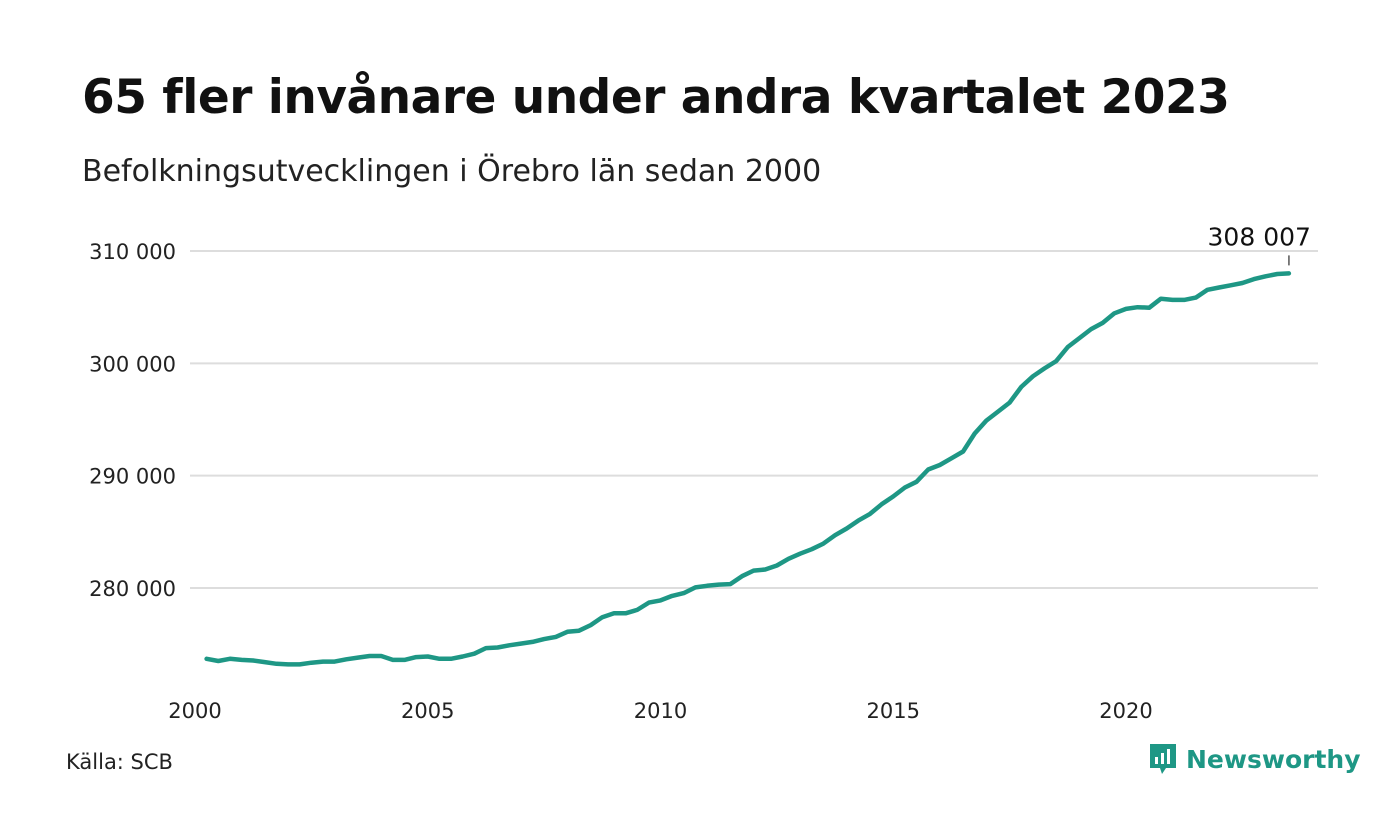 Image resolution: width=1400 pixels, height=840 pixels. What do you see at coordinates (1125, 711) in the screenshot?
I see `x-tick-label: 2020` at bounding box center [1125, 711].